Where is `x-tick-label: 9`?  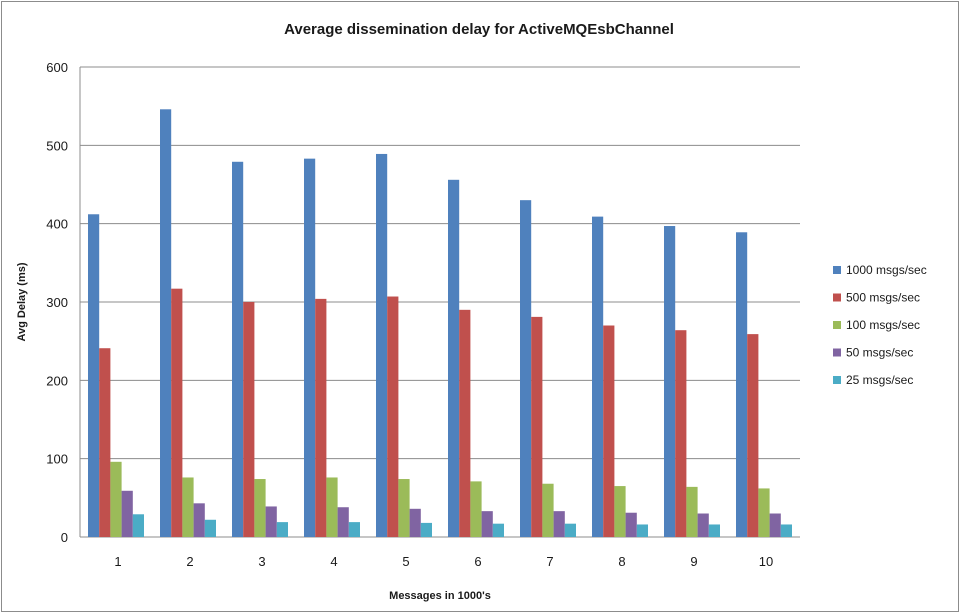
x-tick-label: 9 is located at coordinates (693, 561).